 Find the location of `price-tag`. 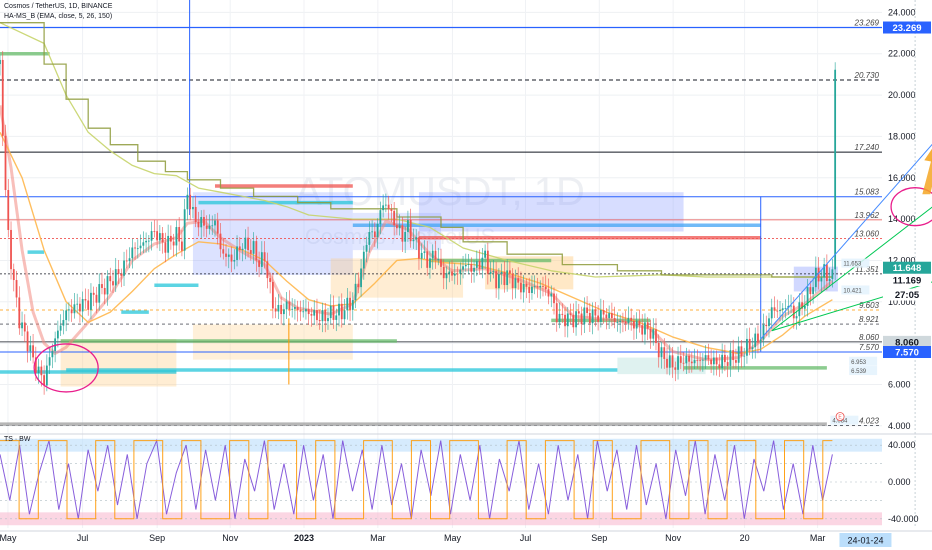

price-tag is located at coordinates (907, 27).